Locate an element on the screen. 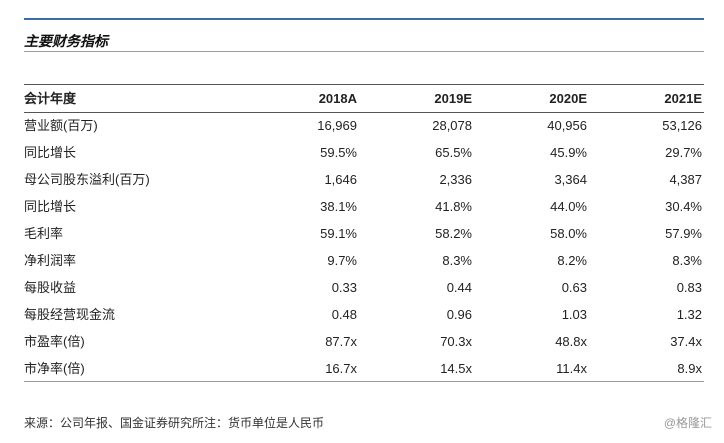  header-cell-2019: 2019E is located at coordinates (453, 98).